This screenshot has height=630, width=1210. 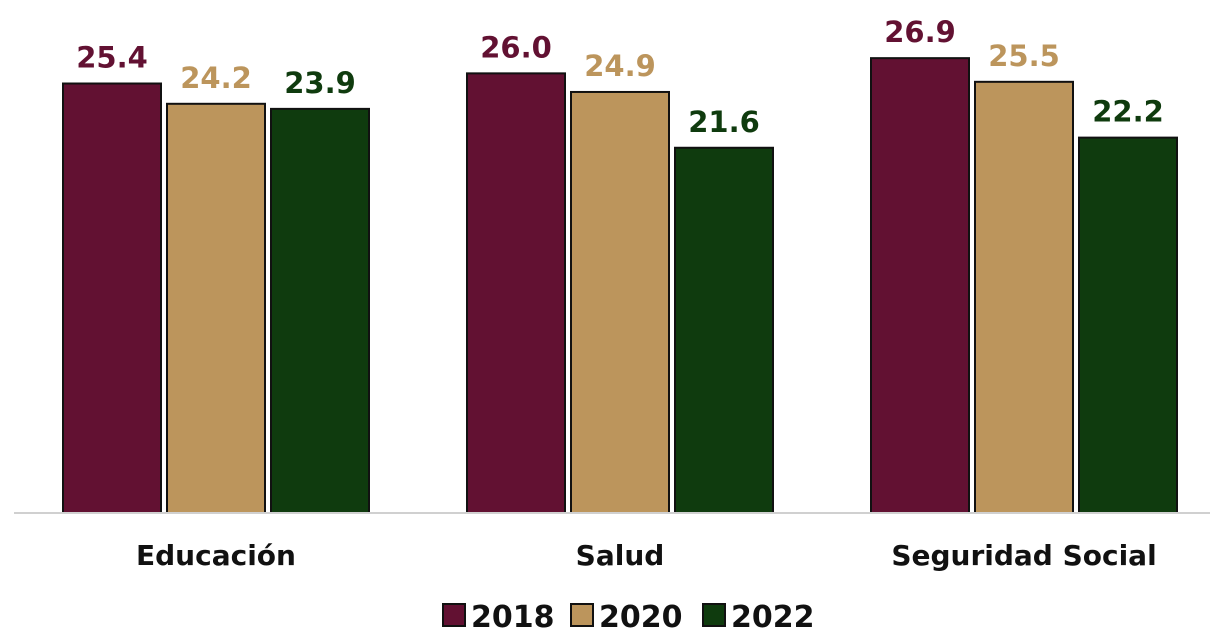 What do you see at coordinates (620, 302) in the screenshot?
I see `bar-salud-2020` at bounding box center [620, 302].